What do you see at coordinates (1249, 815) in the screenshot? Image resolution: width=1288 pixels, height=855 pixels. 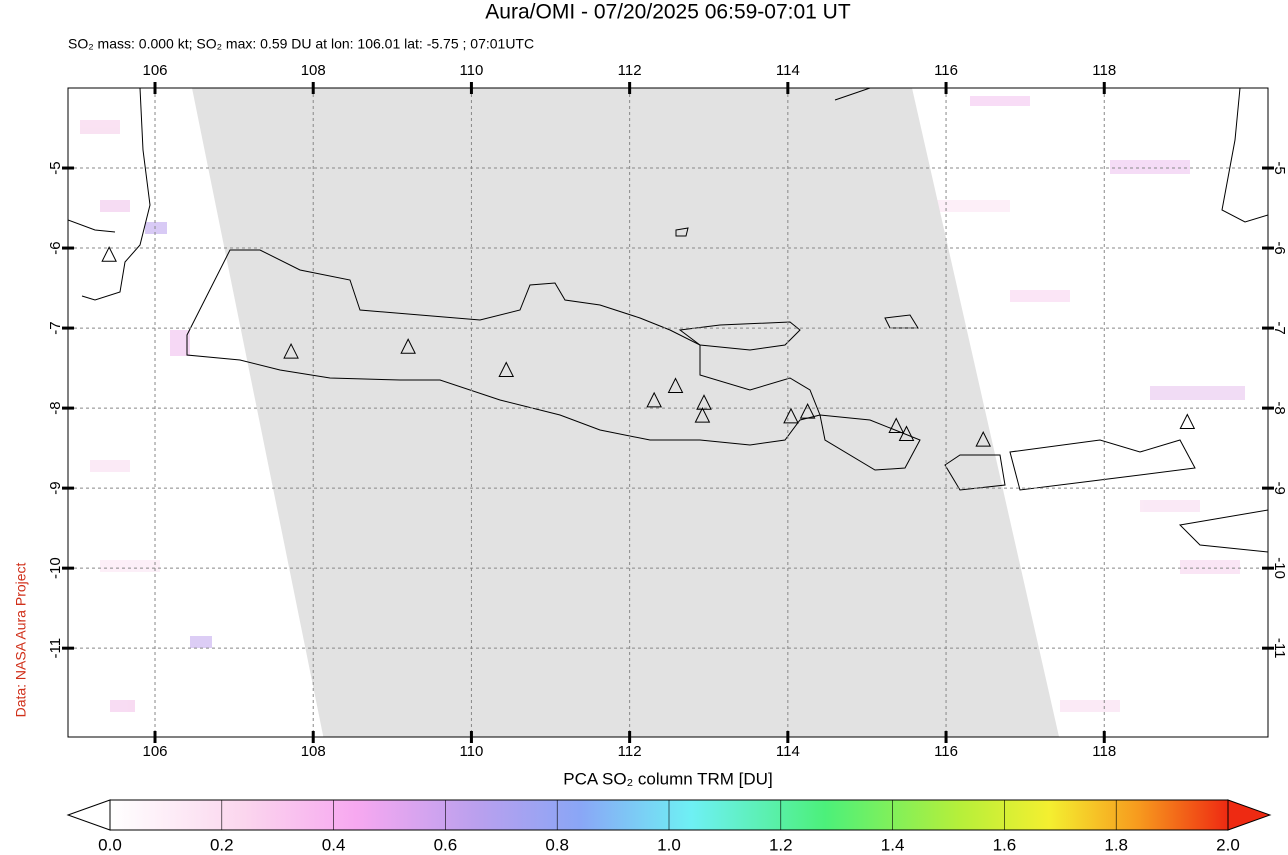 I see `colorbar-over` at bounding box center [1249, 815].